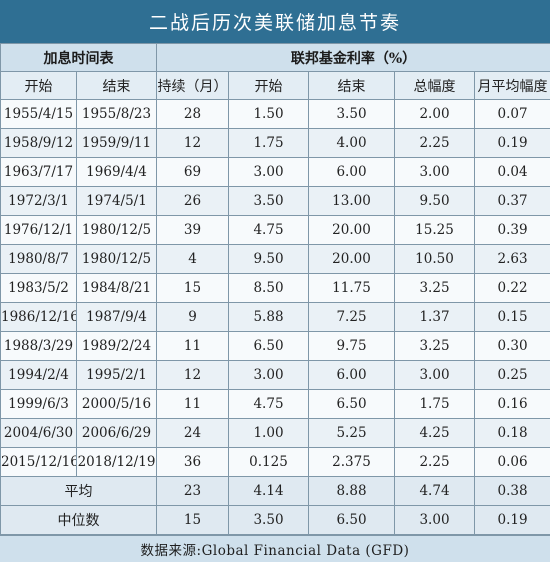 The width and height of the screenshot is (550, 562). I want to click on cell-start-date: 1955/4/15, so click(39, 114).